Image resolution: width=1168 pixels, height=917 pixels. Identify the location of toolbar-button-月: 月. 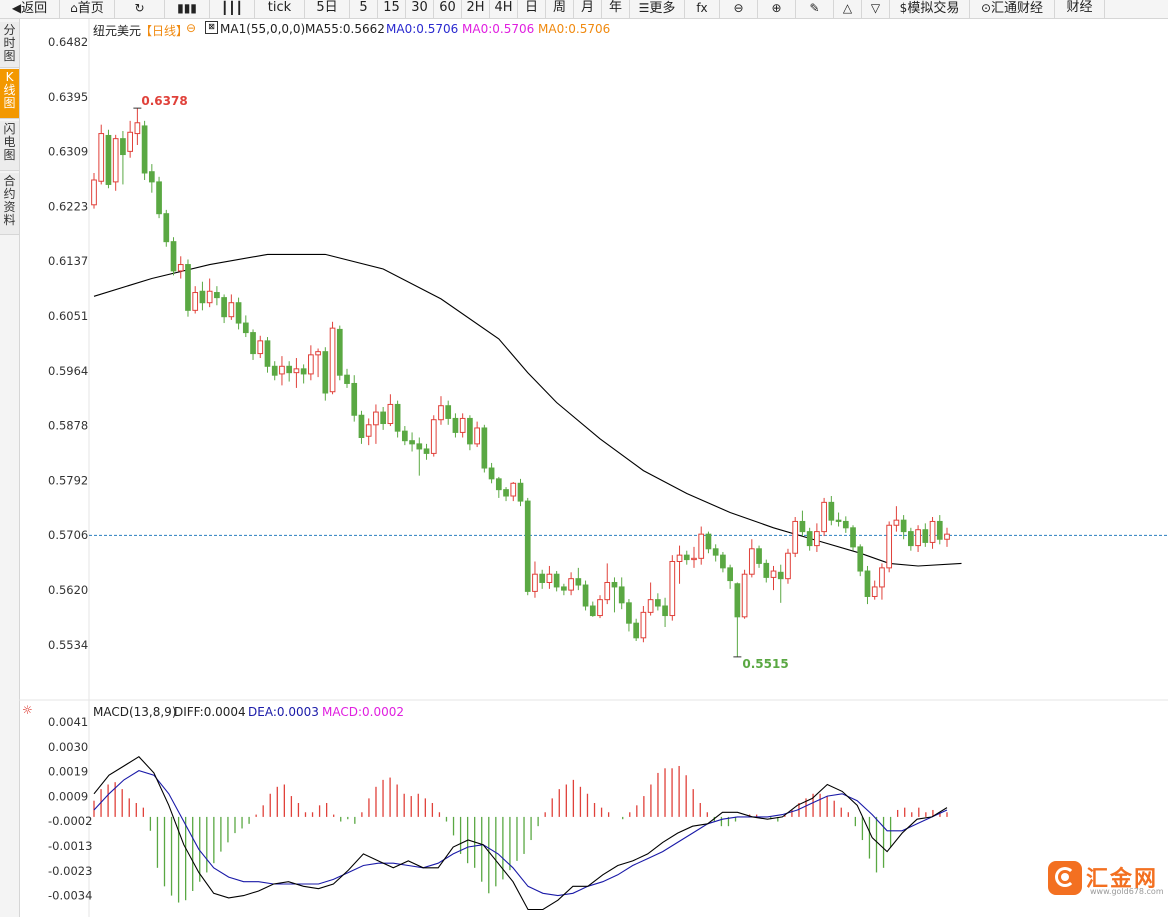
(588, 9).